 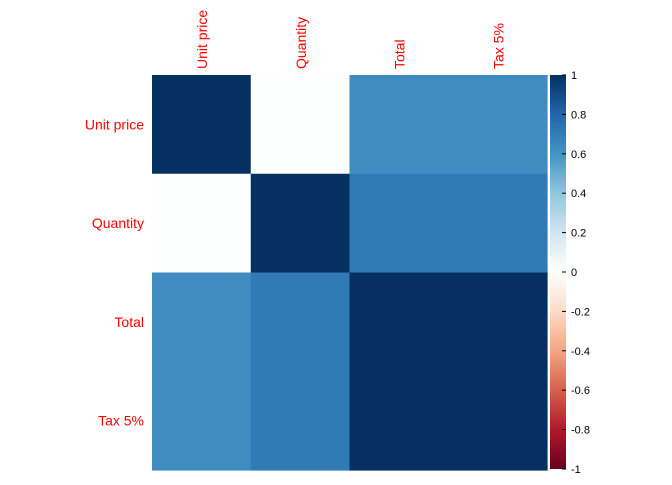 I want to click on row-label: Quantity, so click(x=118, y=223).